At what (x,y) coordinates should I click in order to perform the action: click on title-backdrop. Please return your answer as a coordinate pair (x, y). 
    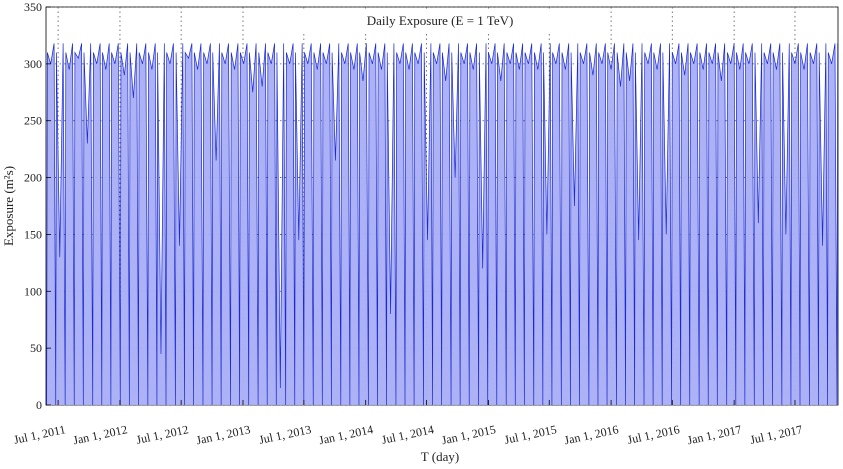
    Looking at the image, I should click on (440, 21).